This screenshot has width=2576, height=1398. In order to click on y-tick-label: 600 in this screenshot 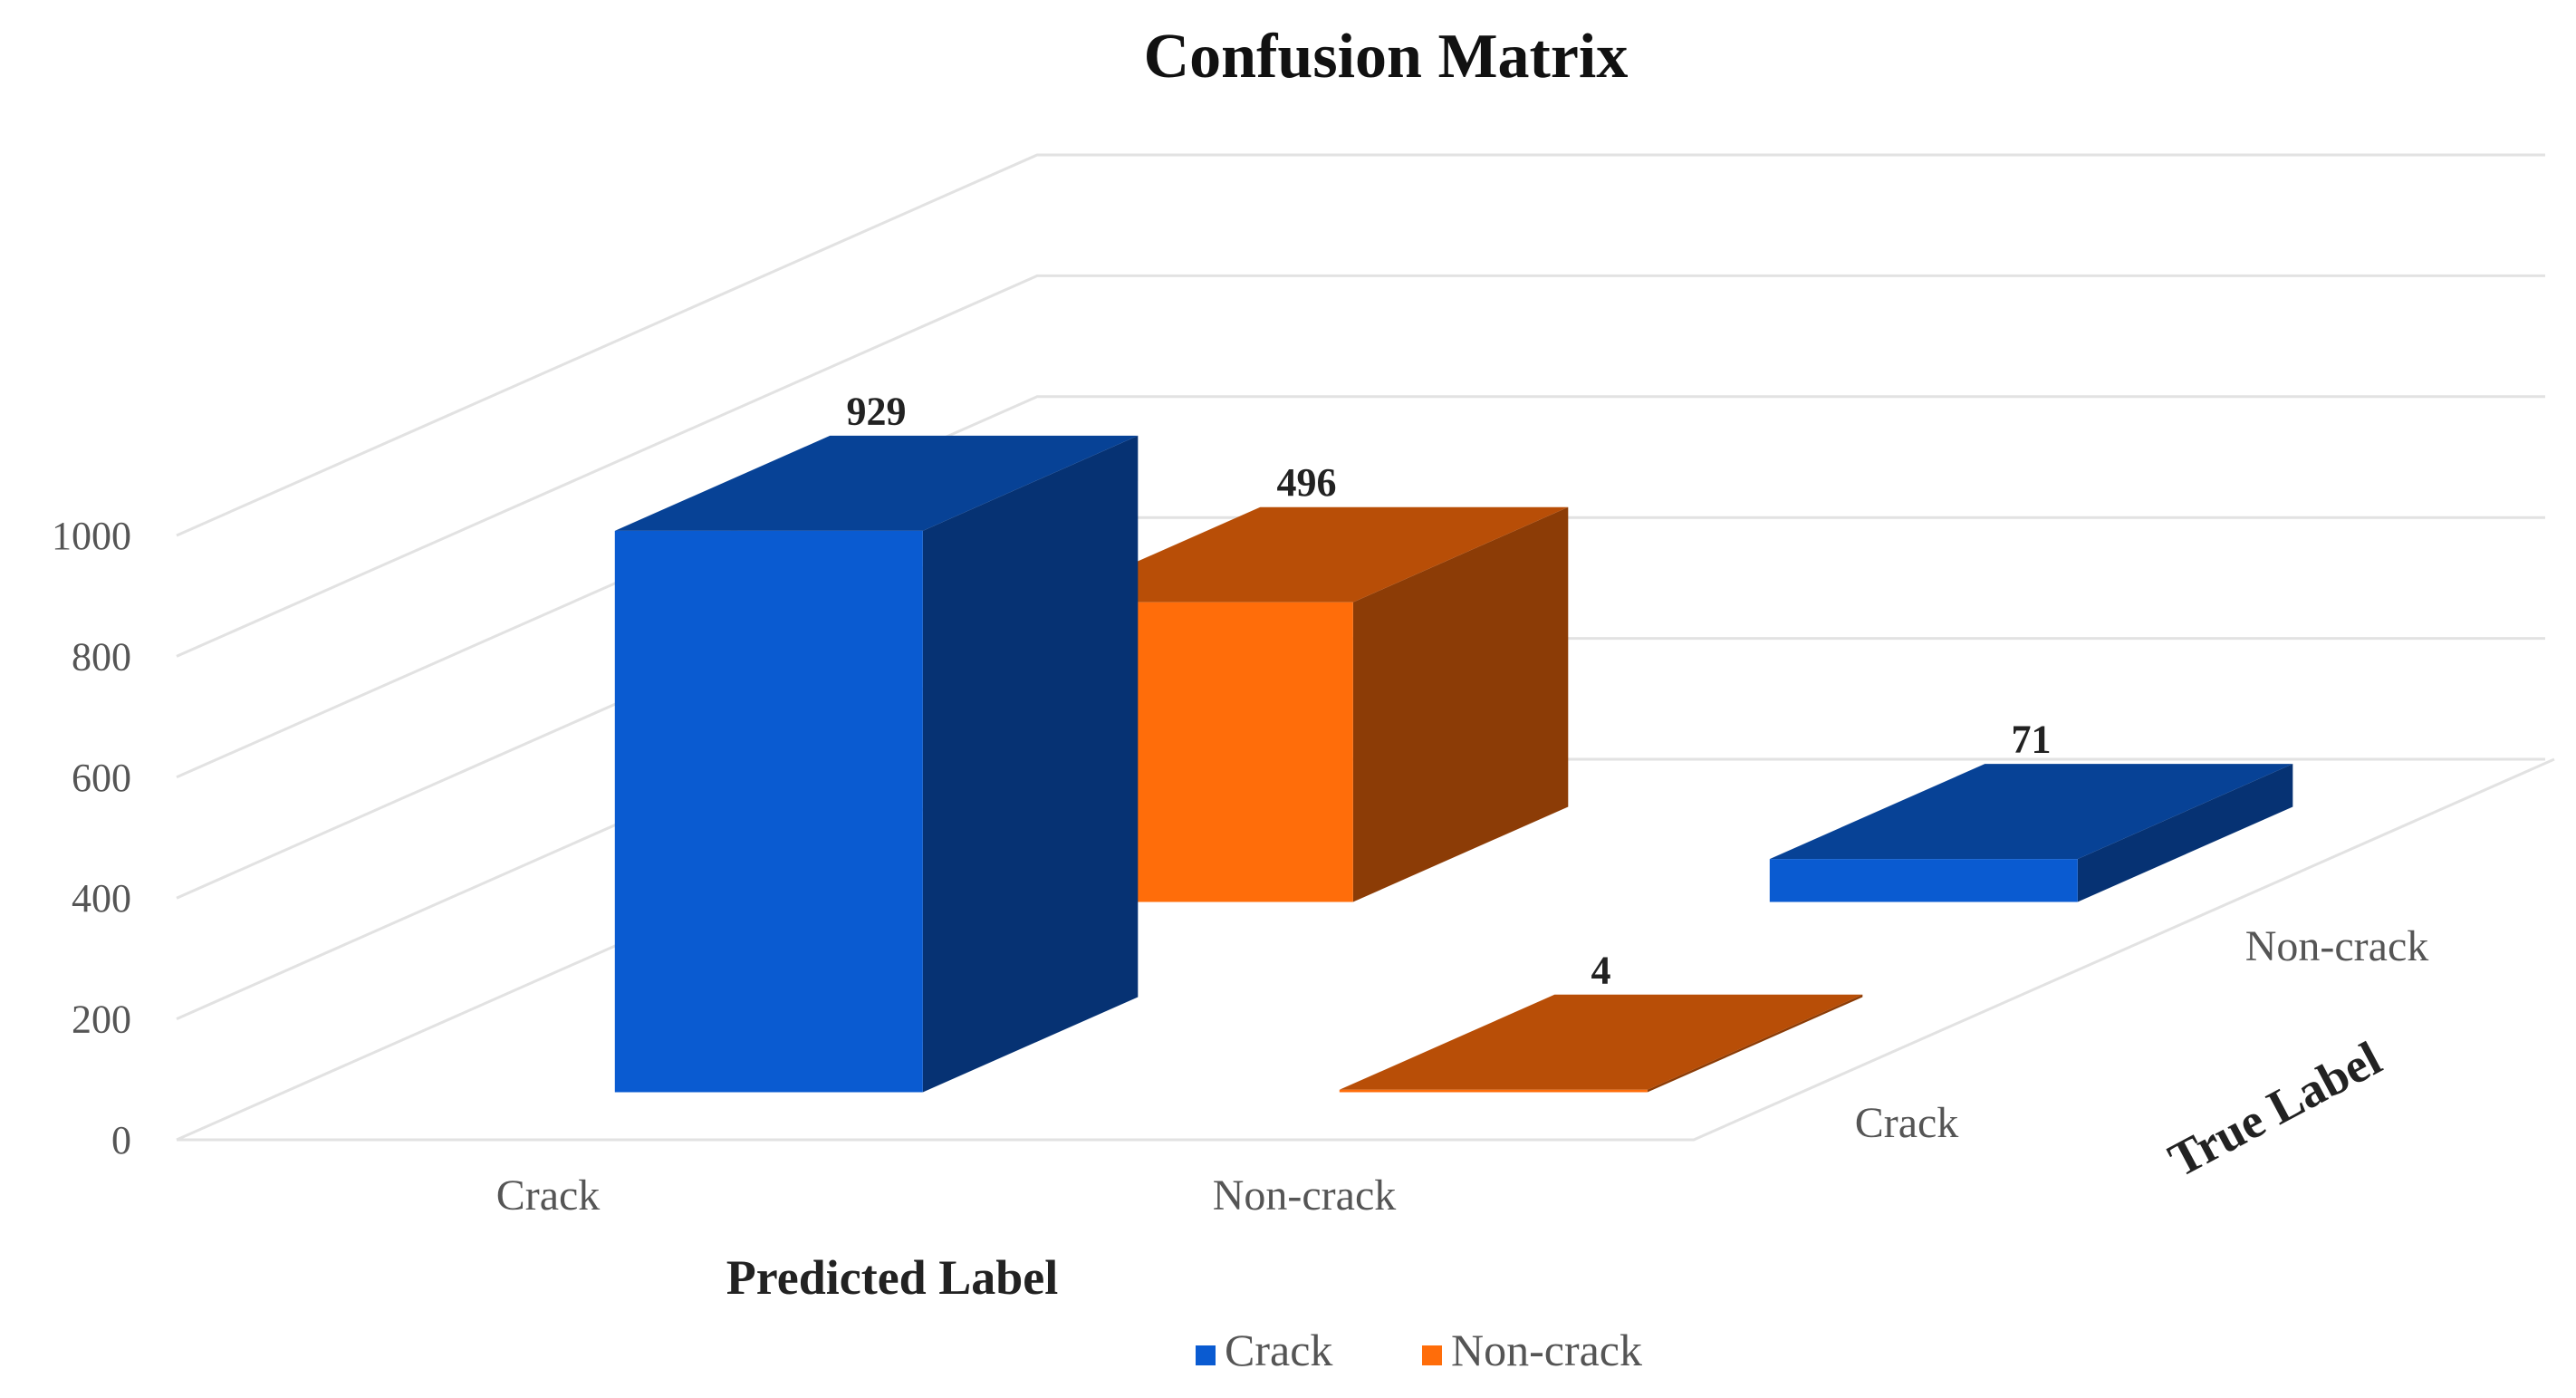, I will do `click(101, 778)`.